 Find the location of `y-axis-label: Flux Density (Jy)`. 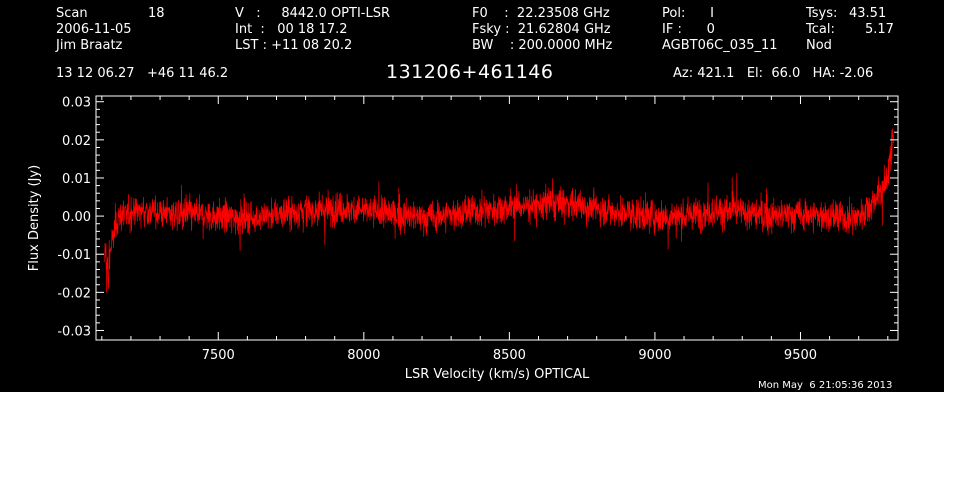

y-axis-label: Flux Density (Jy) is located at coordinates (34, 218).